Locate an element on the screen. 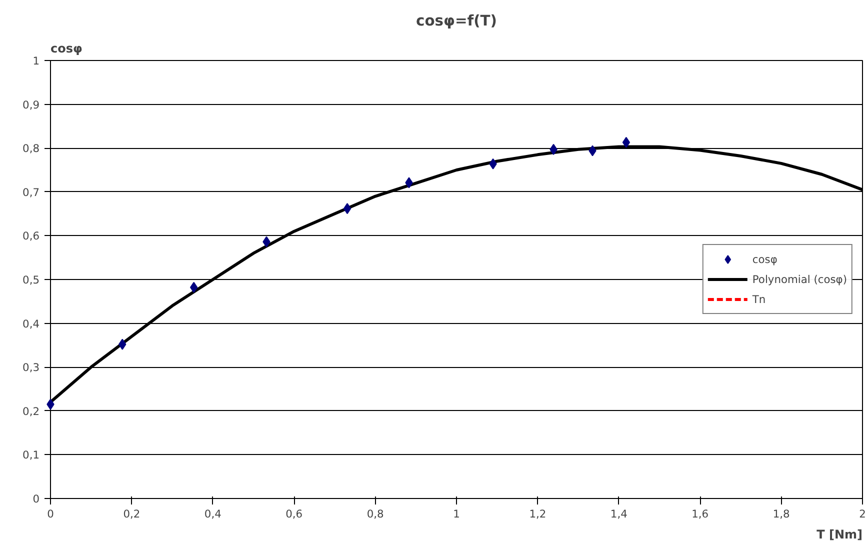 The width and height of the screenshot is (867, 548). y-tick-label: 0,7 is located at coordinates (31, 192).